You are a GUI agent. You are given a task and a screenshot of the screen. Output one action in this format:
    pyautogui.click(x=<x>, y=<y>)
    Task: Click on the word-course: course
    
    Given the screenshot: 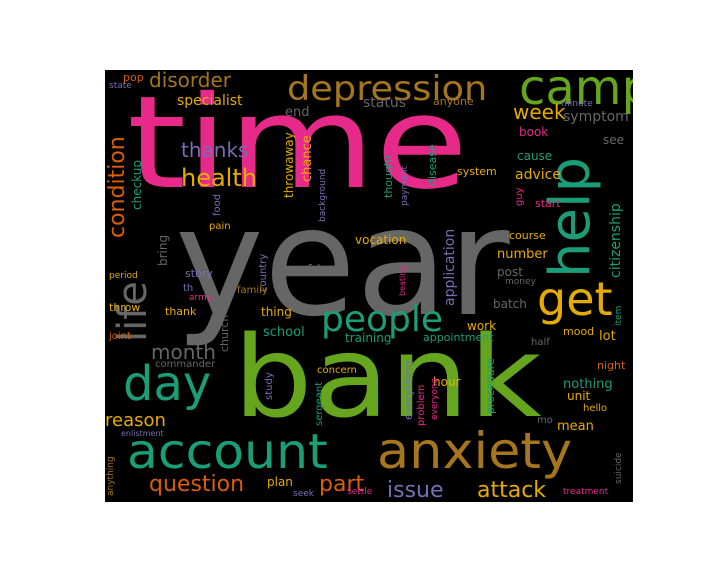 What is the action you would take?
    pyautogui.click(x=527, y=235)
    